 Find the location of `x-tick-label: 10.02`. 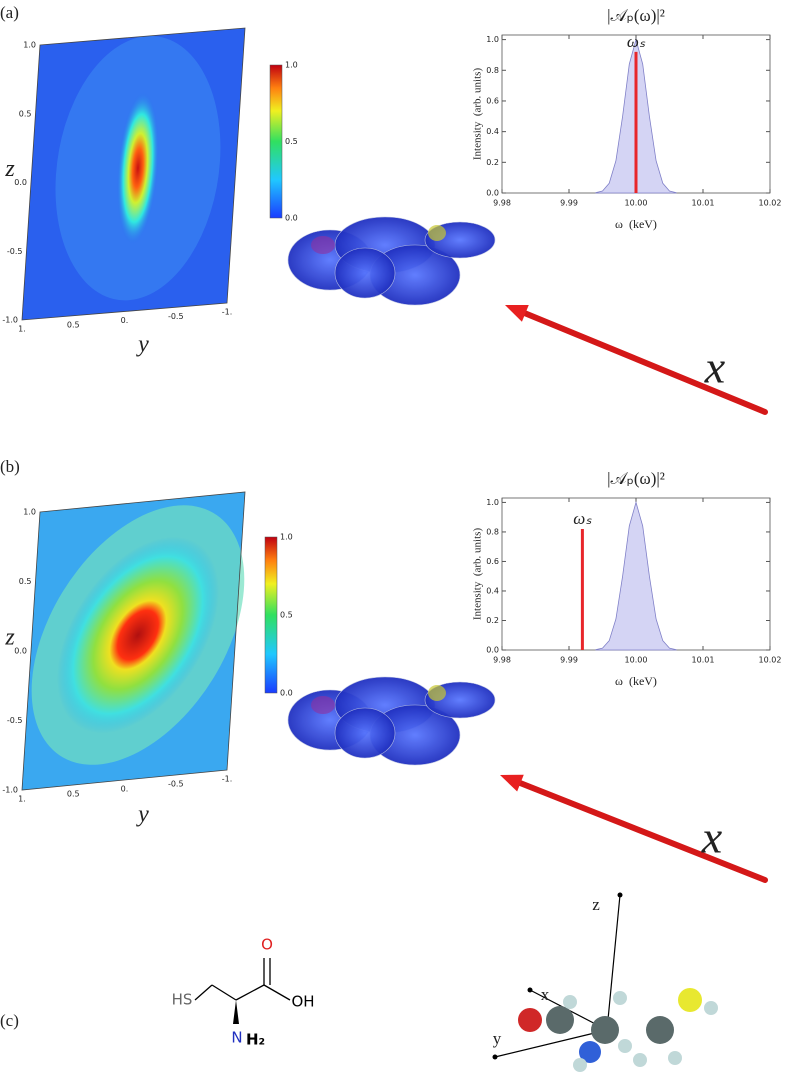

x-tick-label: 10.02 is located at coordinates (770, 660).